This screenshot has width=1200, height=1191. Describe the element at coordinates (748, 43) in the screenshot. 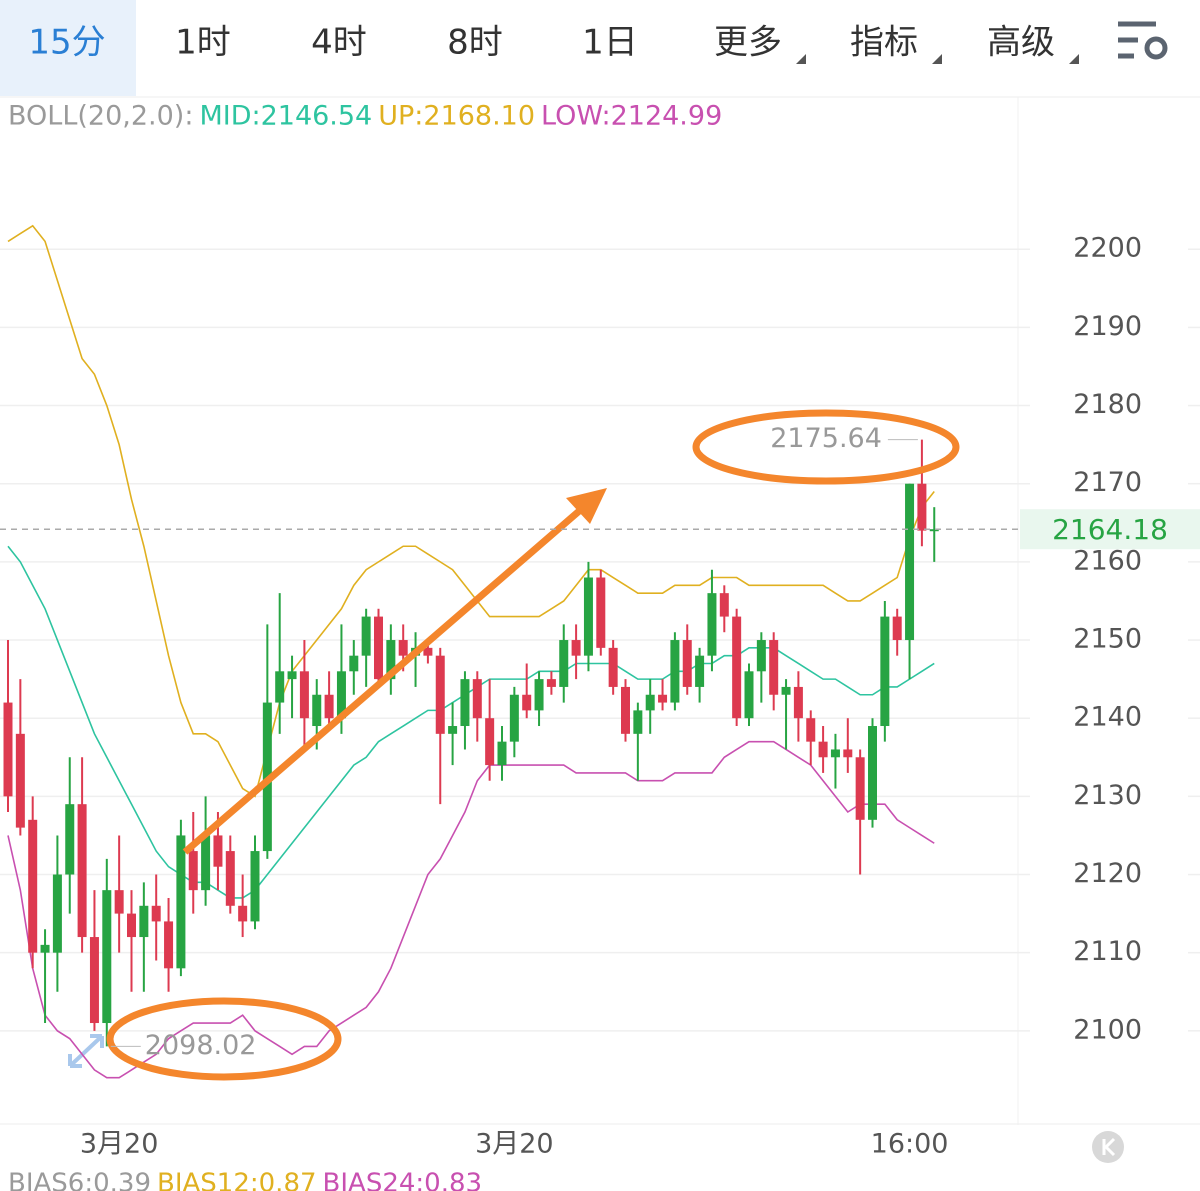

I see `tab: 更多` at that location.